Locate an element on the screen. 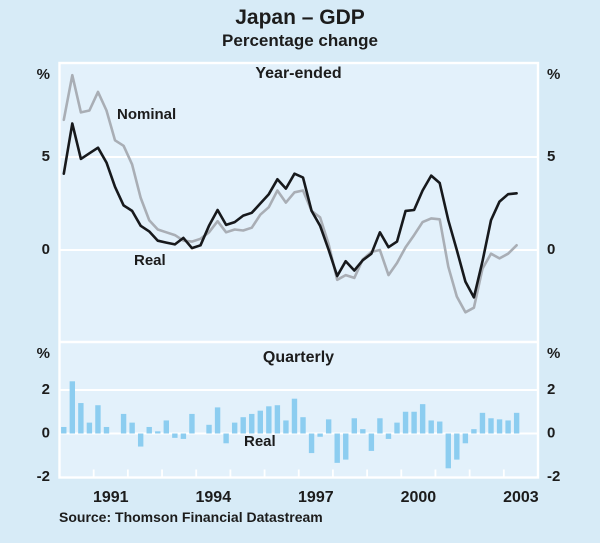 The height and width of the screenshot is (543, 600). chart-subtitle: Percentage change is located at coordinates (300, 40).